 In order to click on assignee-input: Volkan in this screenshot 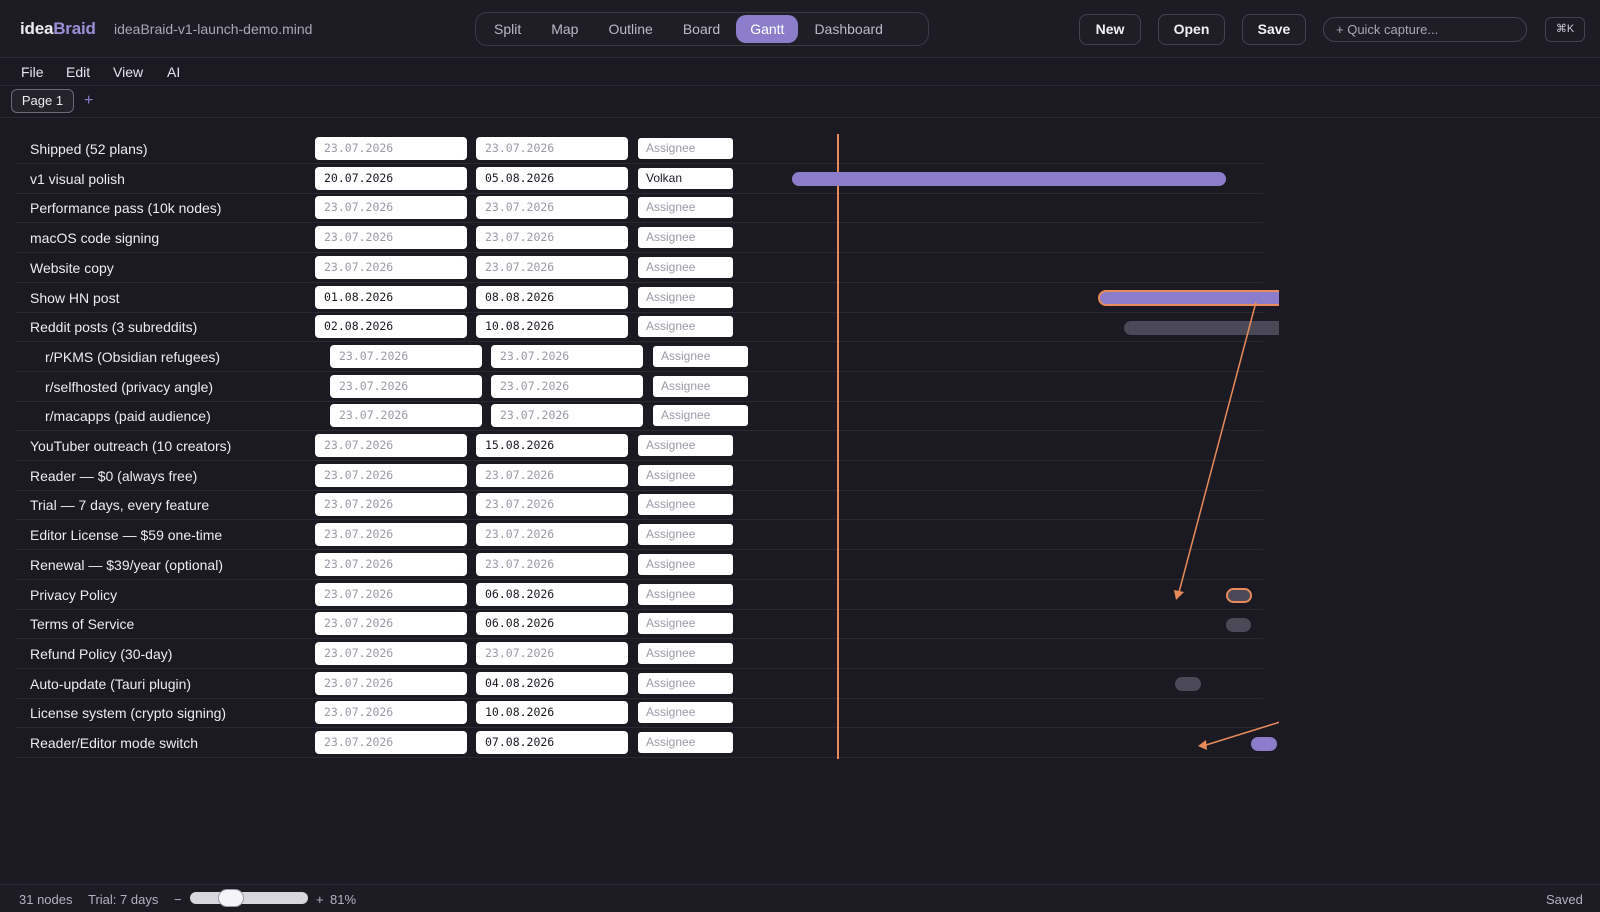, I will do `click(685, 178)`.